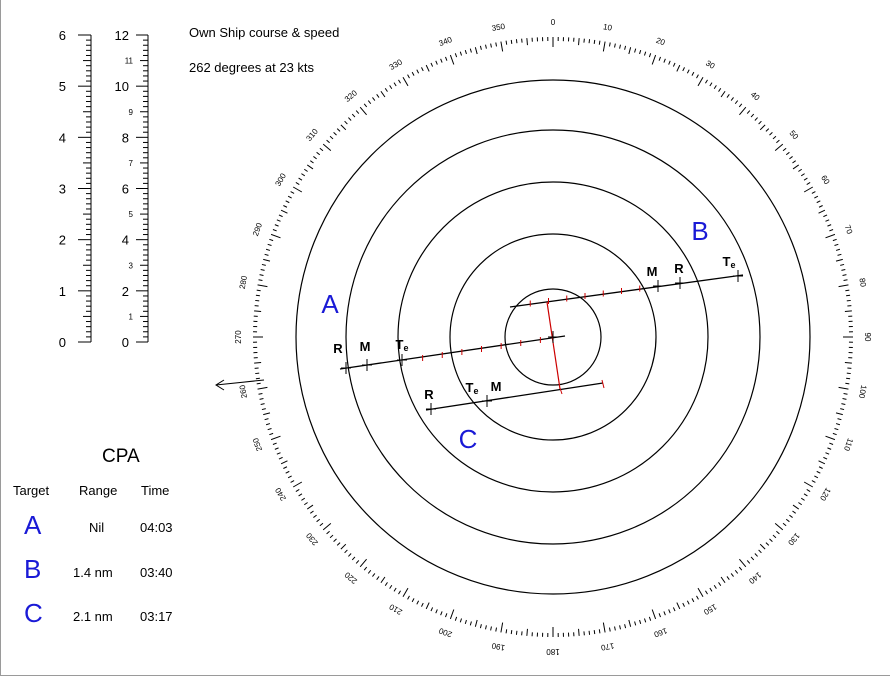  I want to click on cpa-row-range: 1.4 nm, so click(93, 572).